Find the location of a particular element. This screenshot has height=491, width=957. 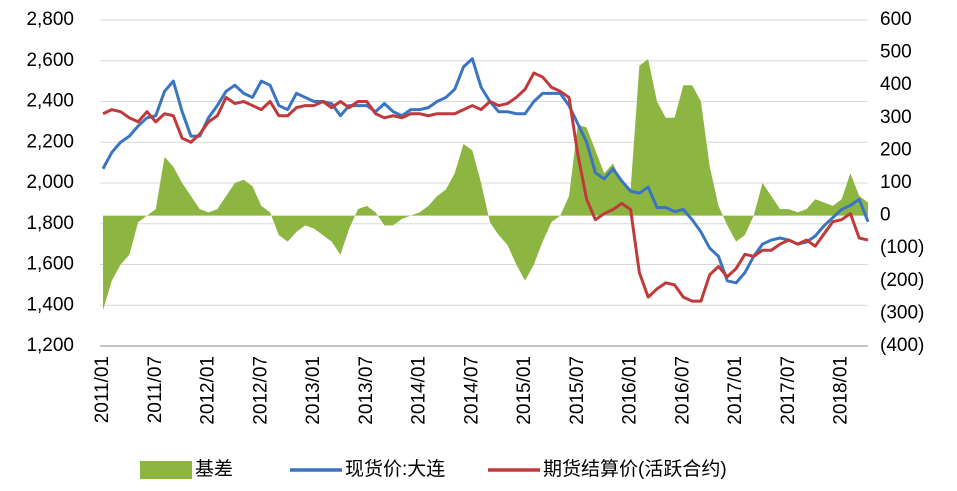

y2-tick-label: 600 is located at coordinates (896, 19).